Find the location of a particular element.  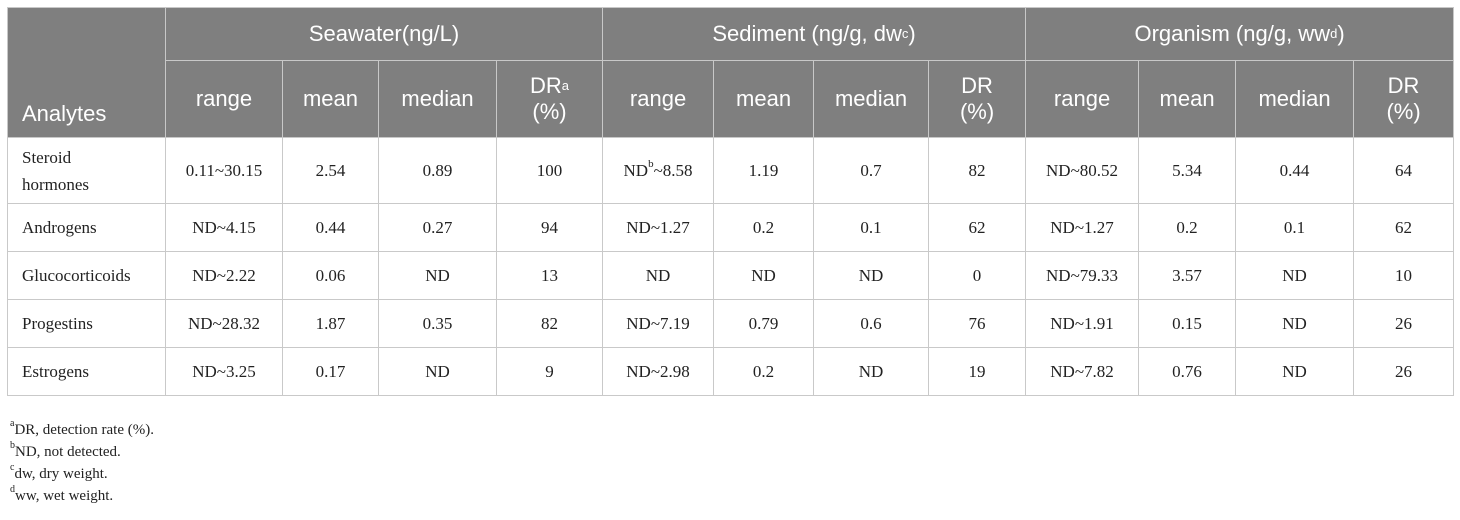

organism-range-cell: ND~79.33 is located at coordinates (1082, 275).